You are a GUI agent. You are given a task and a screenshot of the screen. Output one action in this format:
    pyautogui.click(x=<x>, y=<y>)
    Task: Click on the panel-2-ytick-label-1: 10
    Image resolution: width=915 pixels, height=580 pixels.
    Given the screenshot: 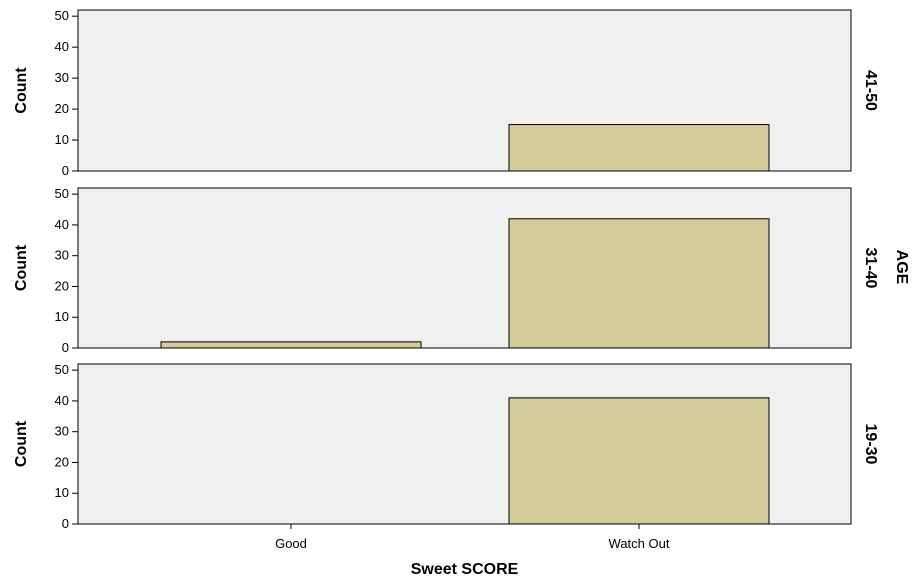 What is the action you would take?
    pyautogui.click(x=62, y=492)
    